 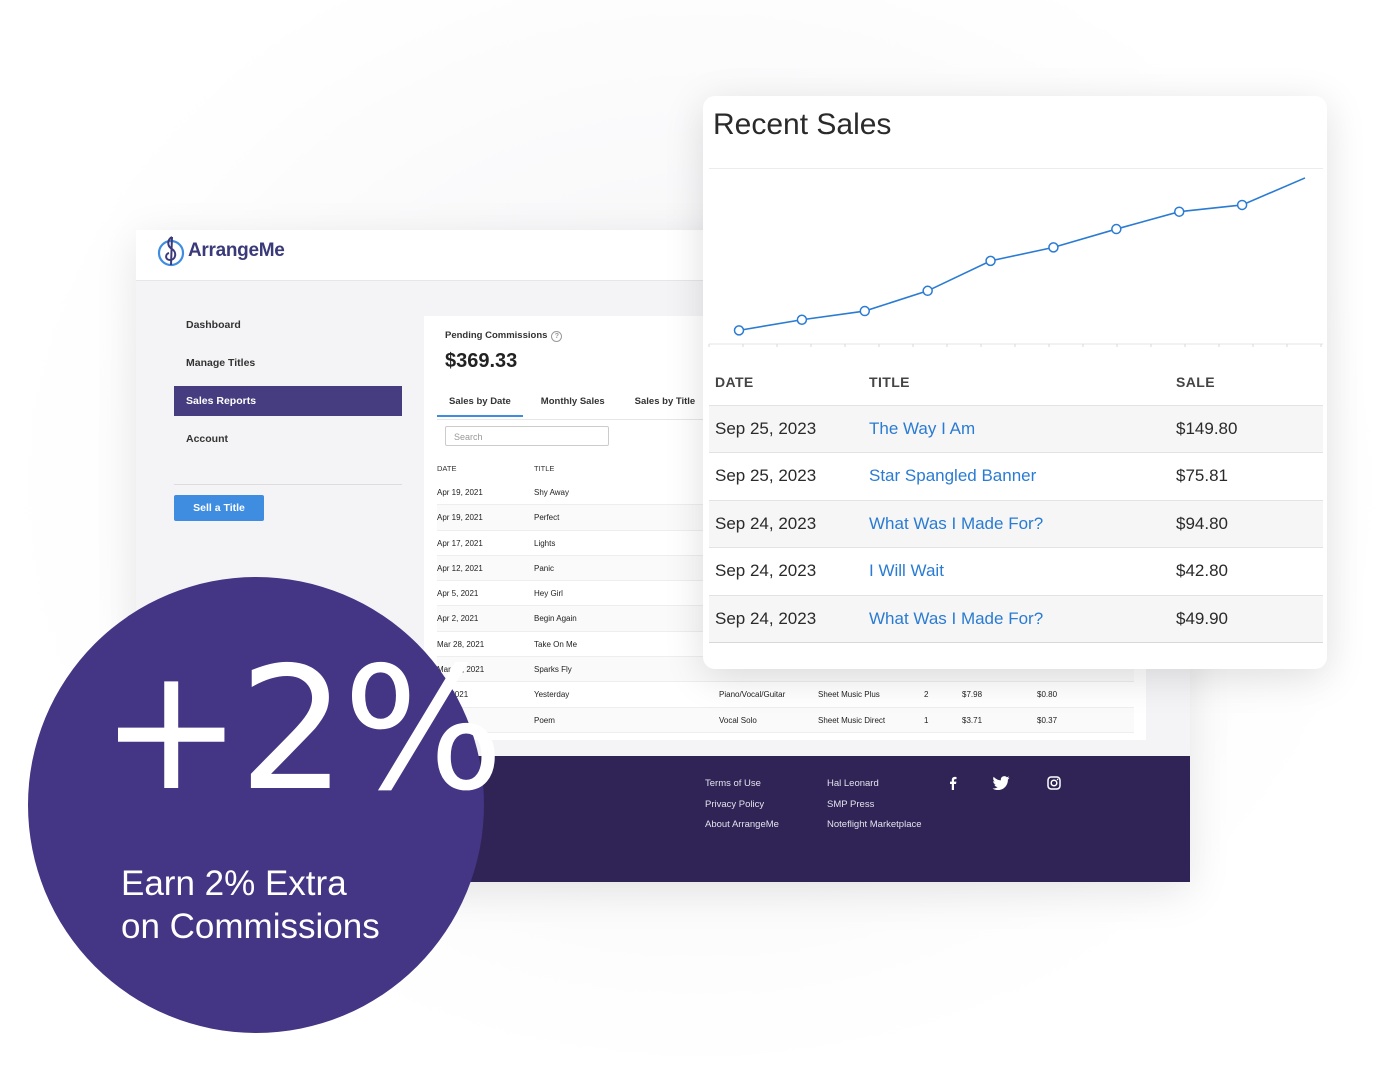 I want to click on cell-sale: $42.80, so click(x=1202, y=571).